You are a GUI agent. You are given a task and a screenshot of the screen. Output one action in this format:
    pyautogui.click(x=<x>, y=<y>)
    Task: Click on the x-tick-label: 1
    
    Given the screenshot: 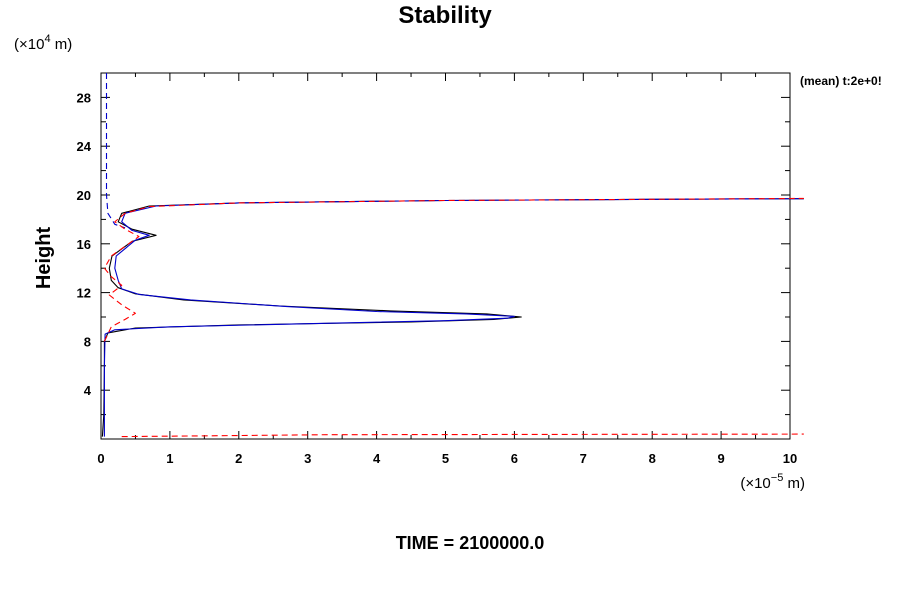 What is the action you would take?
    pyautogui.click(x=169, y=458)
    